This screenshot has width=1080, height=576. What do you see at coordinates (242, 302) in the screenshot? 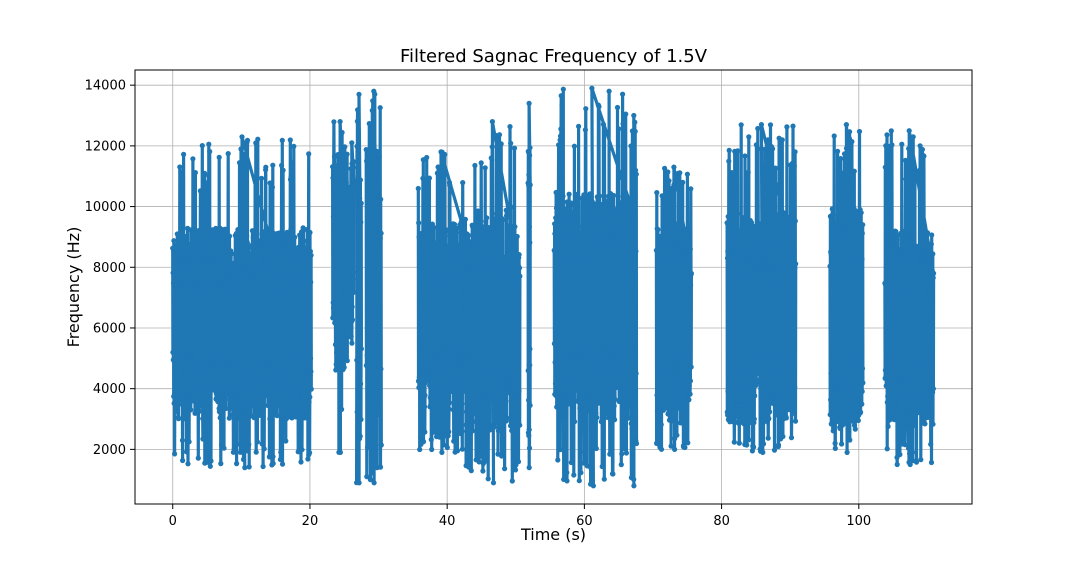
I see `data-segment` at bounding box center [242, 302].